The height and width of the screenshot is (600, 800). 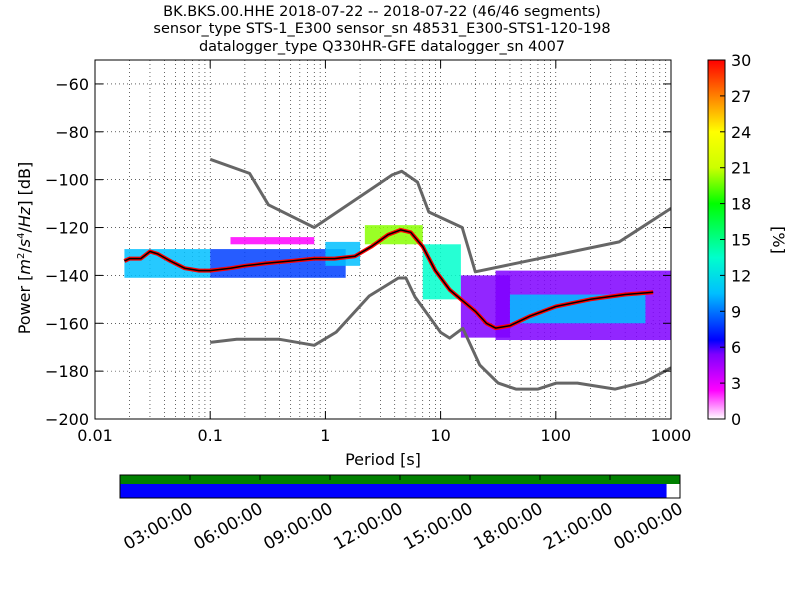 What do you see at coordinates (741, 240) in the screenshot?
I see `colorbar-tick-label: 15` at bounding box center [741, 240].